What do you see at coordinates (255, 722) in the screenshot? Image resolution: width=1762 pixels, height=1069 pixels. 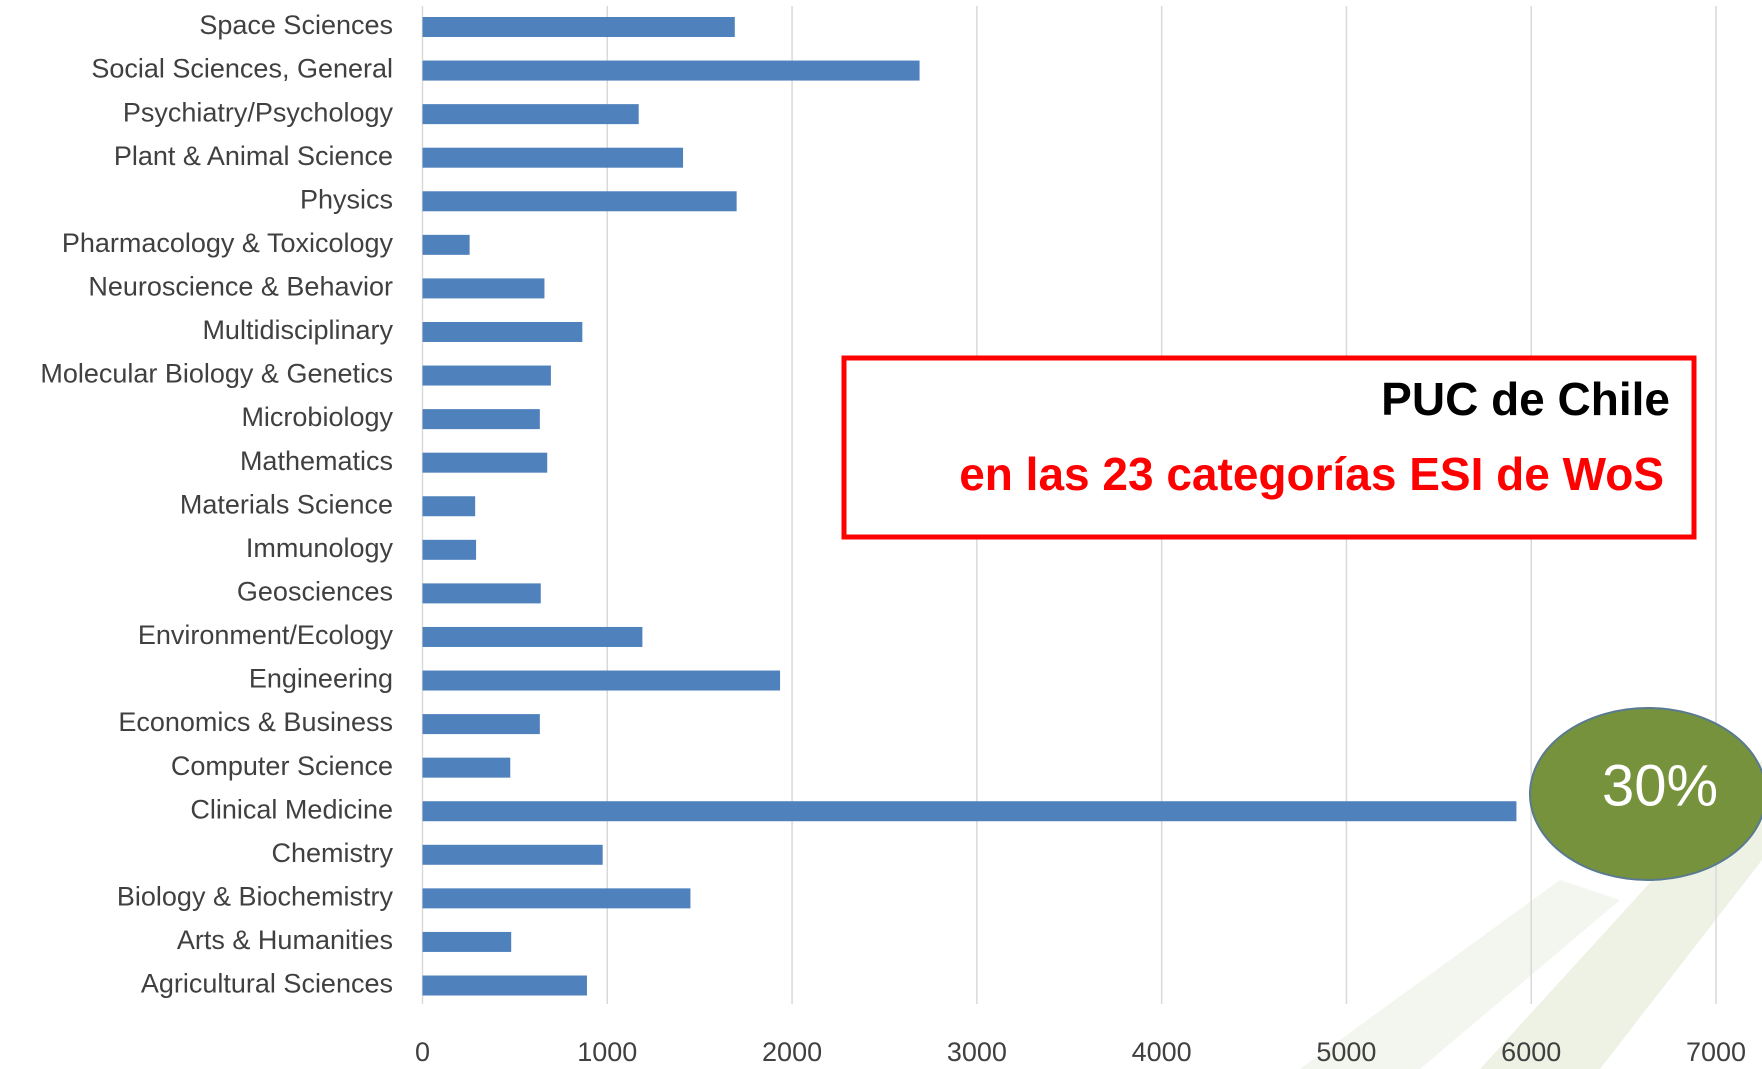 I see `y-tick-label: Economics & Business` at bounding box center [255, 722].